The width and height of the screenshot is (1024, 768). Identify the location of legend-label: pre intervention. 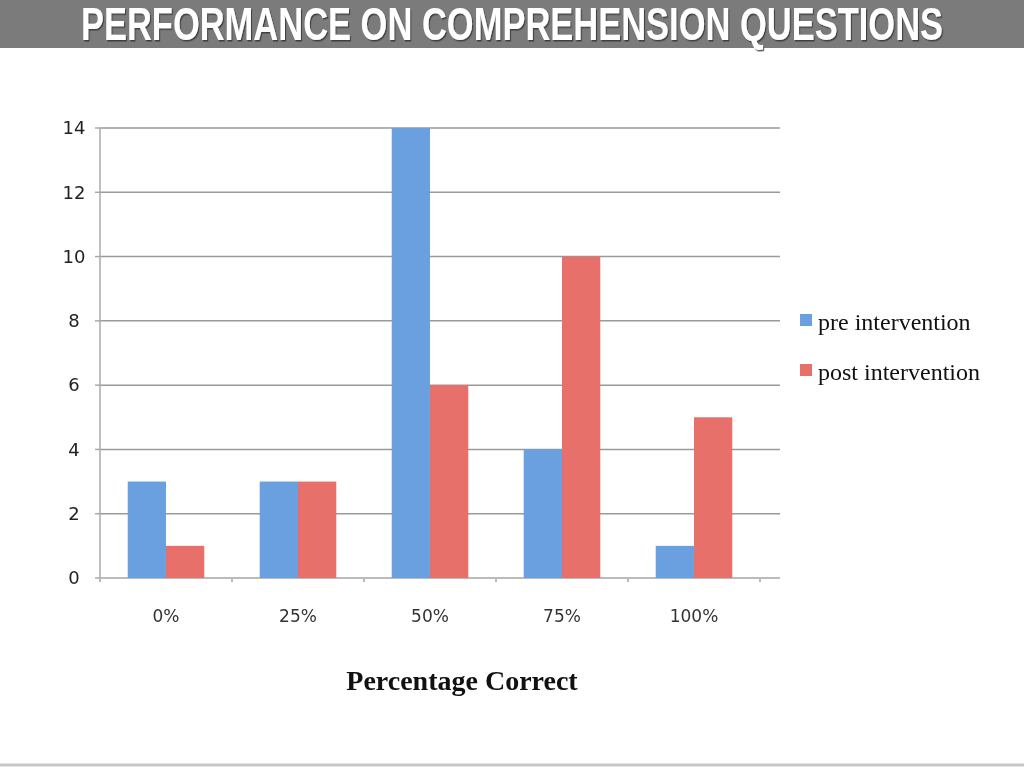
(894, 322).